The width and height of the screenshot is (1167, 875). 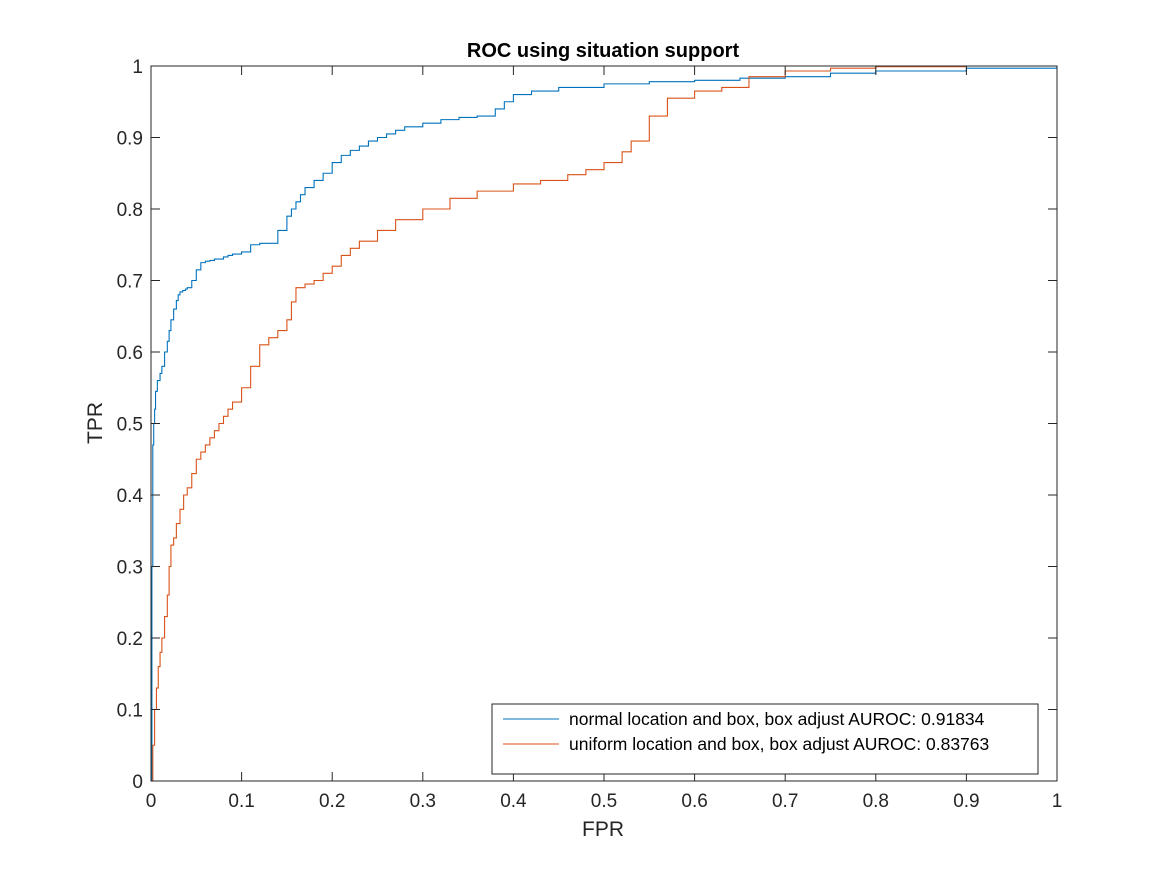 I want to click on y-axis-title: TPR, so click(x=95, y=423).